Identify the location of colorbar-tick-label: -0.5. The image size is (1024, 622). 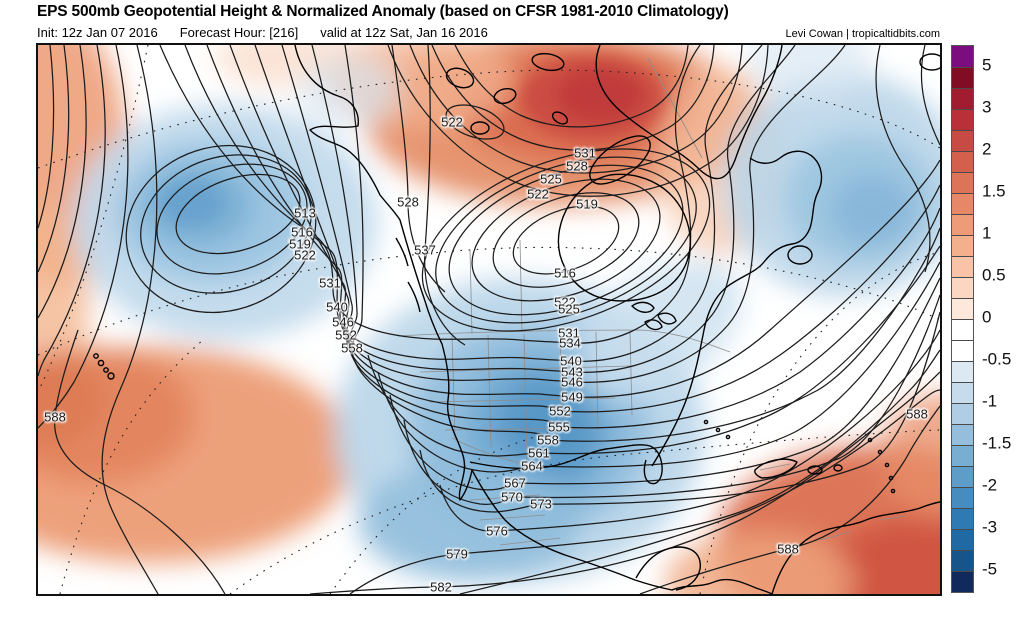
(997, 359).